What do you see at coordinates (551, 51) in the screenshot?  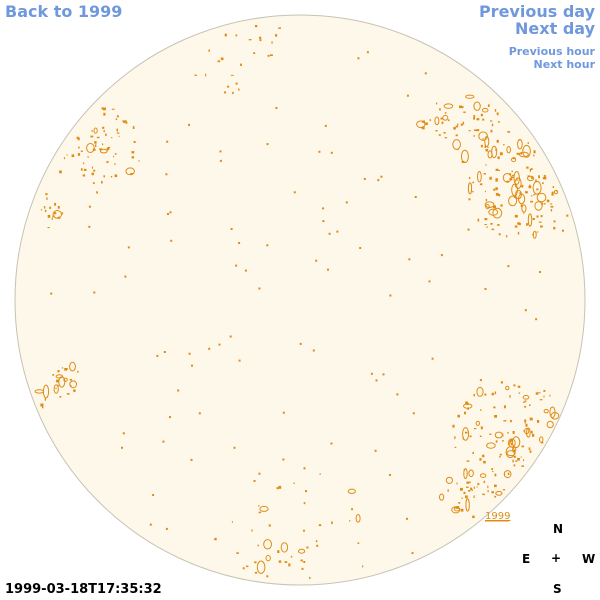 I see `previous-hour-link: Previous hour` at bounding box center [551, 51].